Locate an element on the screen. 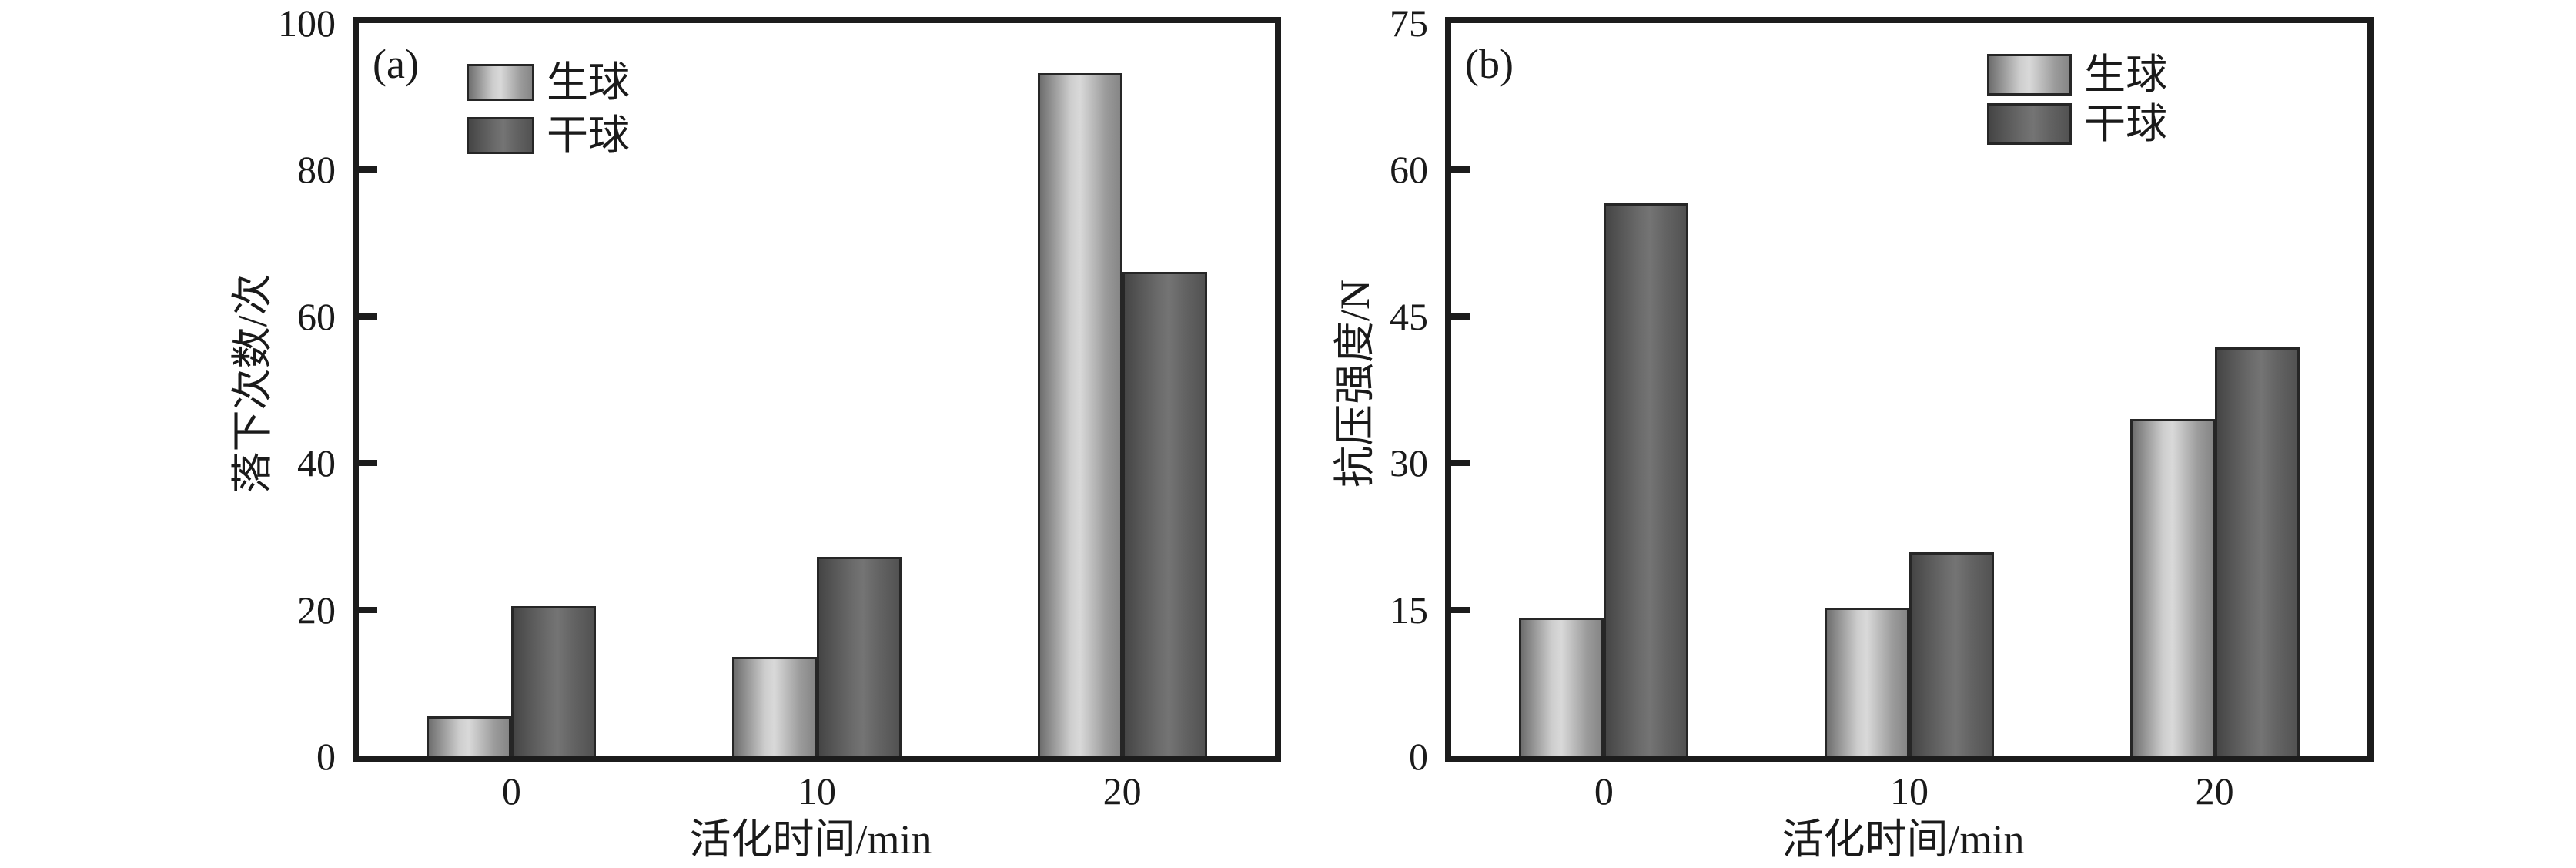  y-tick-label-b-15: 15 is located at coordinates (1409, 610).